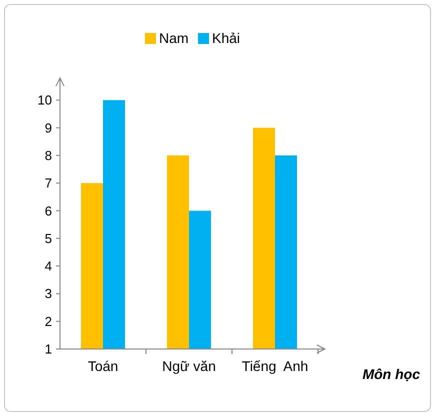 This screenshot has height=416, width=435. Describe the element at coordinates (189, 366) in the screenshot. I see `x-tick-label: Ngữ văn` at that location.